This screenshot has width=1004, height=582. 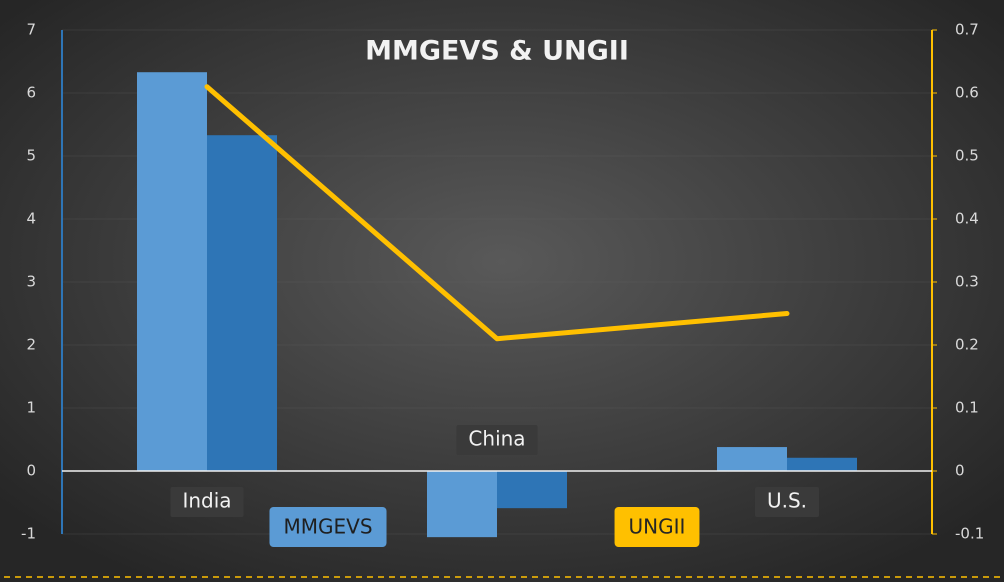 I want to click on y-tick-label: 2, so click(x=31, y=345).